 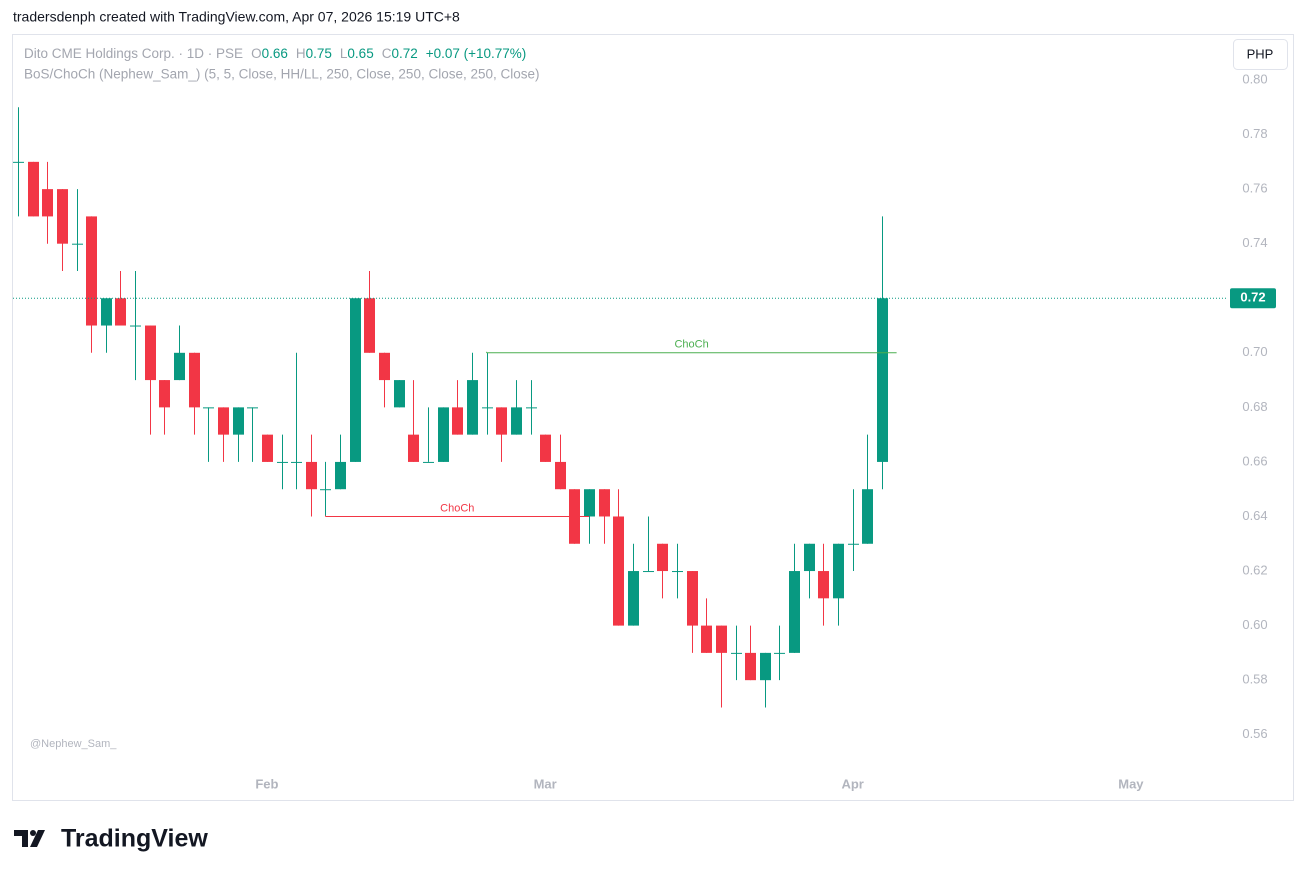 What do you see at coordinates (1254, 733) in the screenshot?
I see `y-tick-label: 0.56` at bounding box center [1254, 733].